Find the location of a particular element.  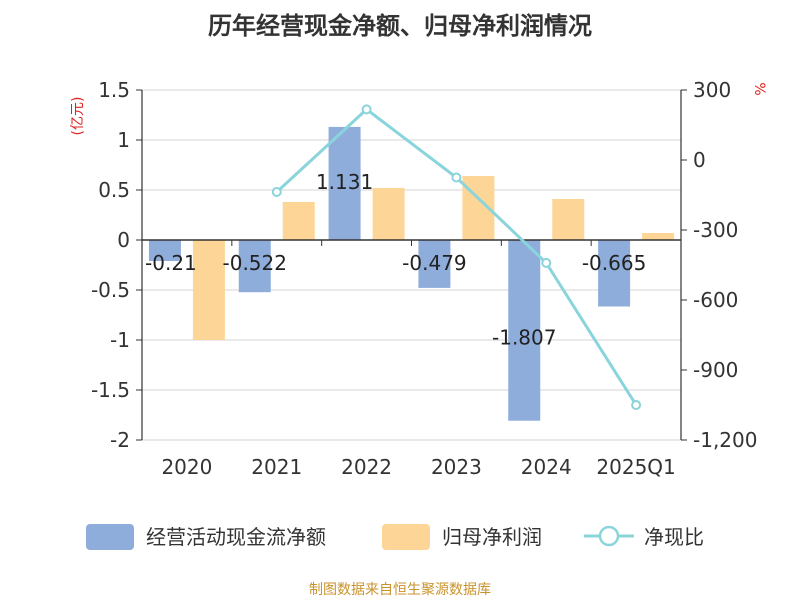

cashflow-data-label: -0.522 is located at coordinates (255, 263).